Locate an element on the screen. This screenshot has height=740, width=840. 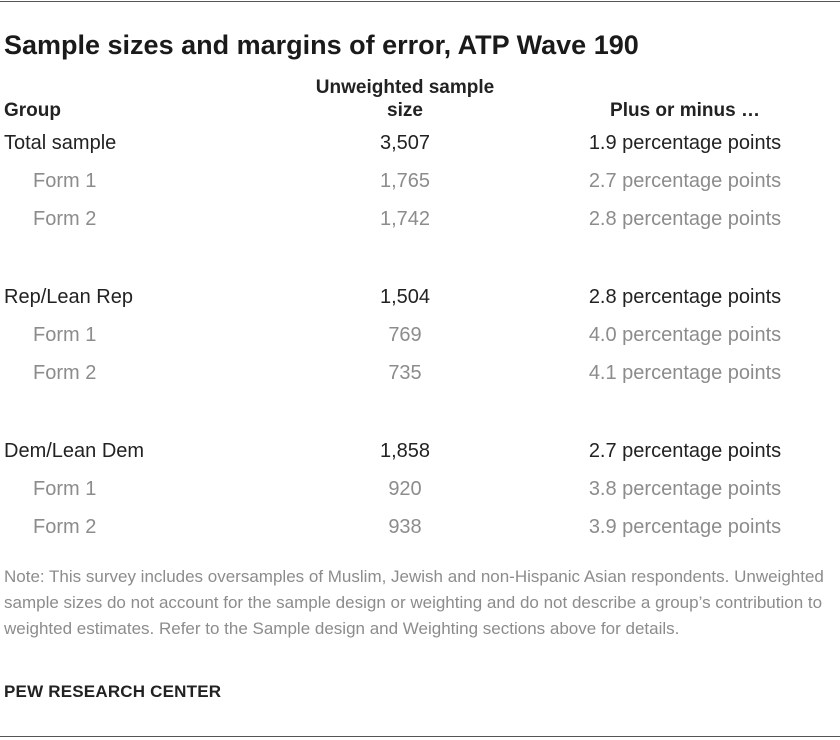
table-row: Rep/Lean Rep 1,504 2.8 percentage points is located at coordinates (420, 297).